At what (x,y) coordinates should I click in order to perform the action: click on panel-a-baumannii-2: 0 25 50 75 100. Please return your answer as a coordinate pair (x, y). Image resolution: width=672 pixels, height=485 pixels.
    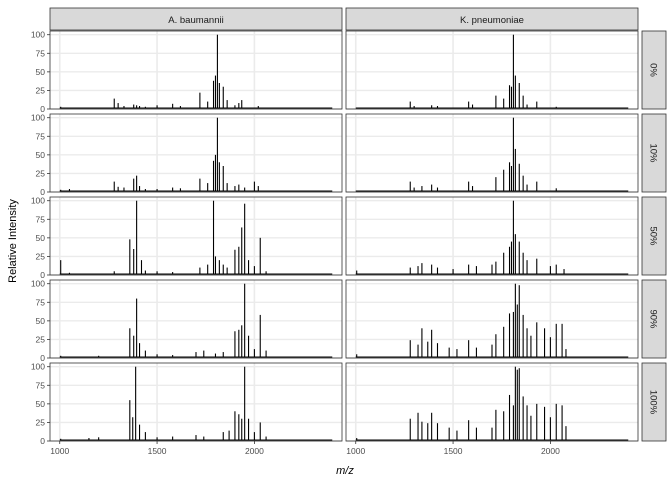
    Looking at the image, I should click on (187, 238).